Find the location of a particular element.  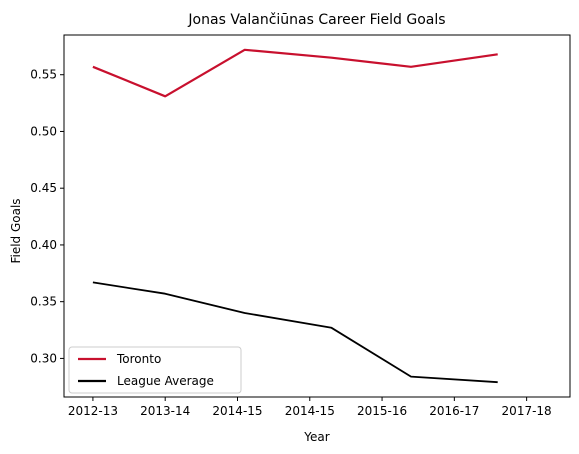

x-axis-label: Year is located at coordinates (316, 437).